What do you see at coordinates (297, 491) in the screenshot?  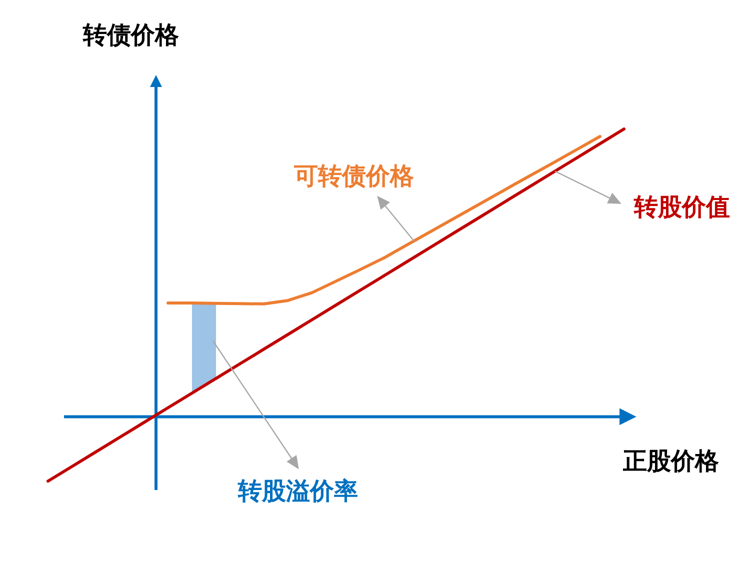 I see `annotation: 转股溢价率` at bounding box center [297, 491].